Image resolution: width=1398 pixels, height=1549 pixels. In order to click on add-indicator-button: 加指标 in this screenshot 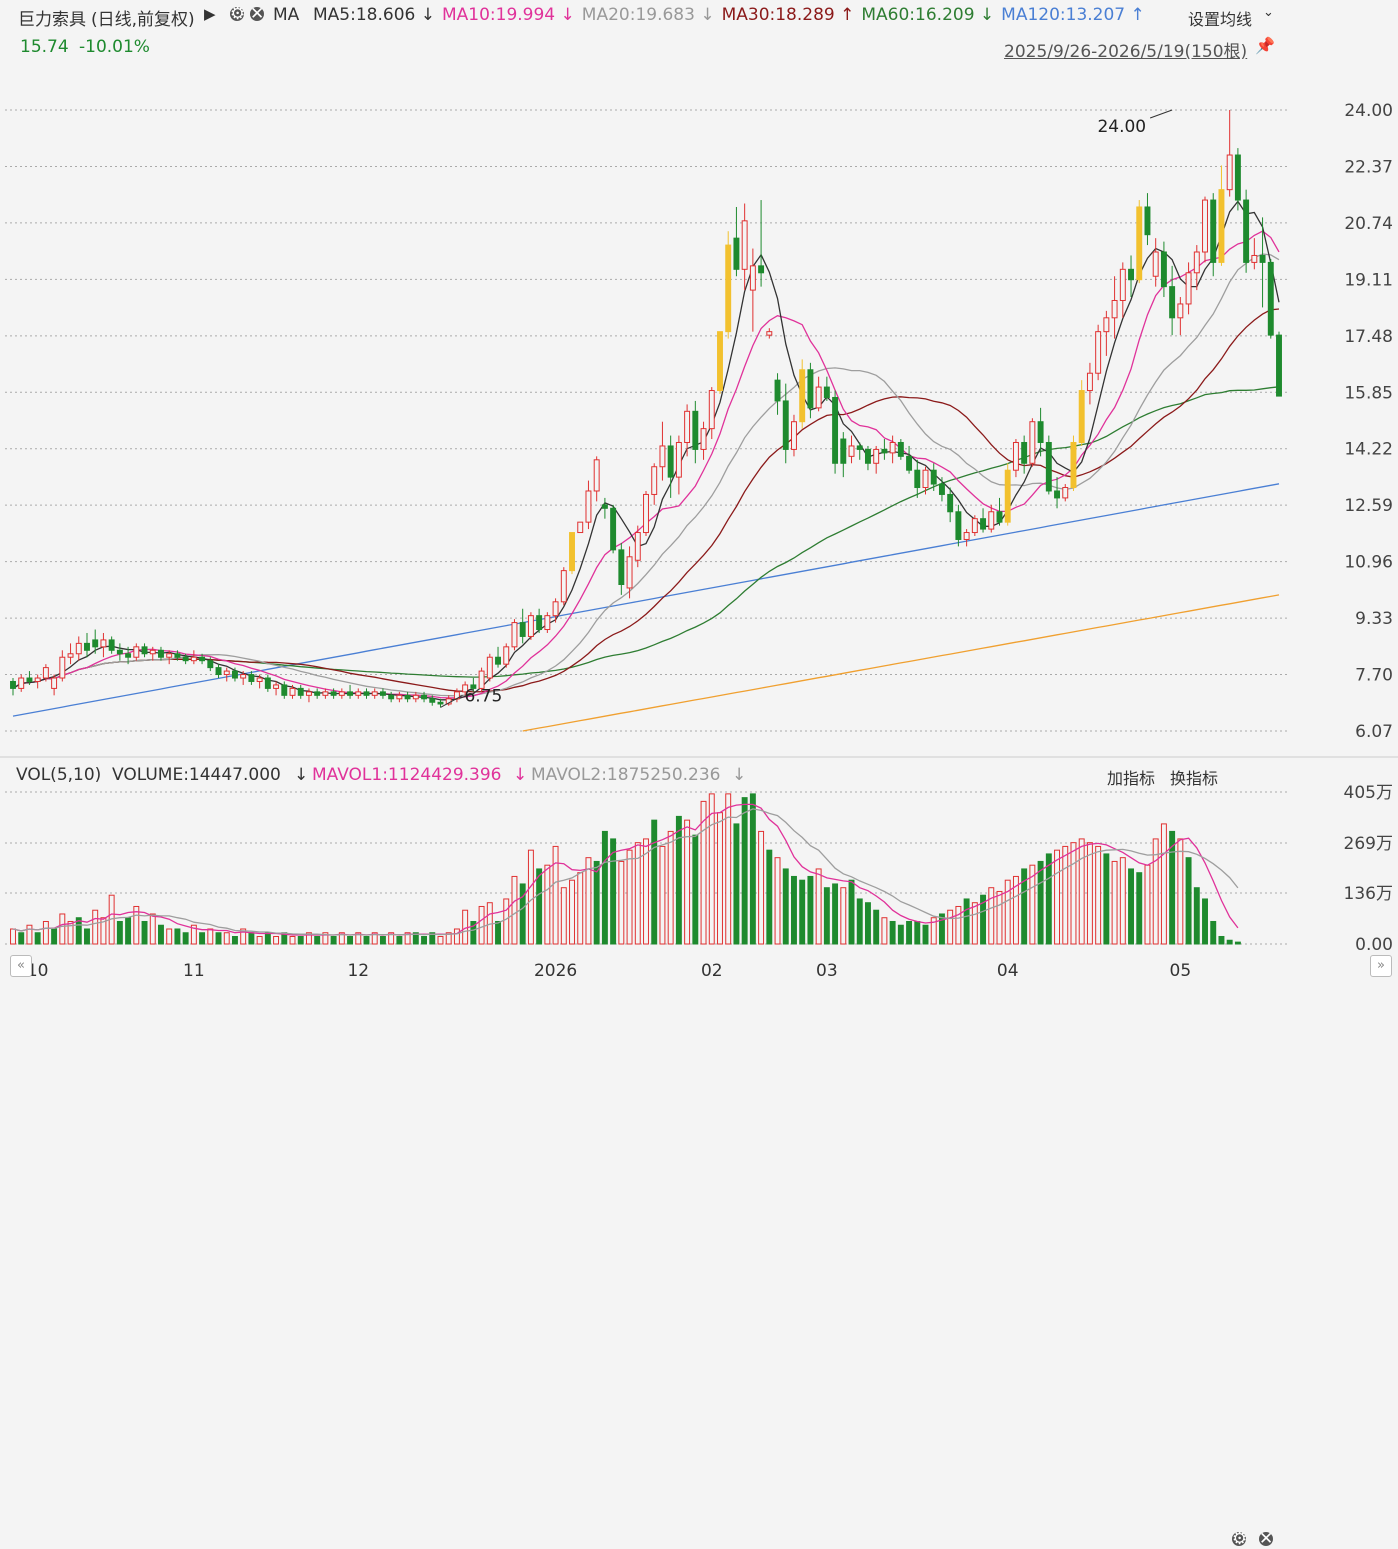, I will do `click(1131, 778)`.